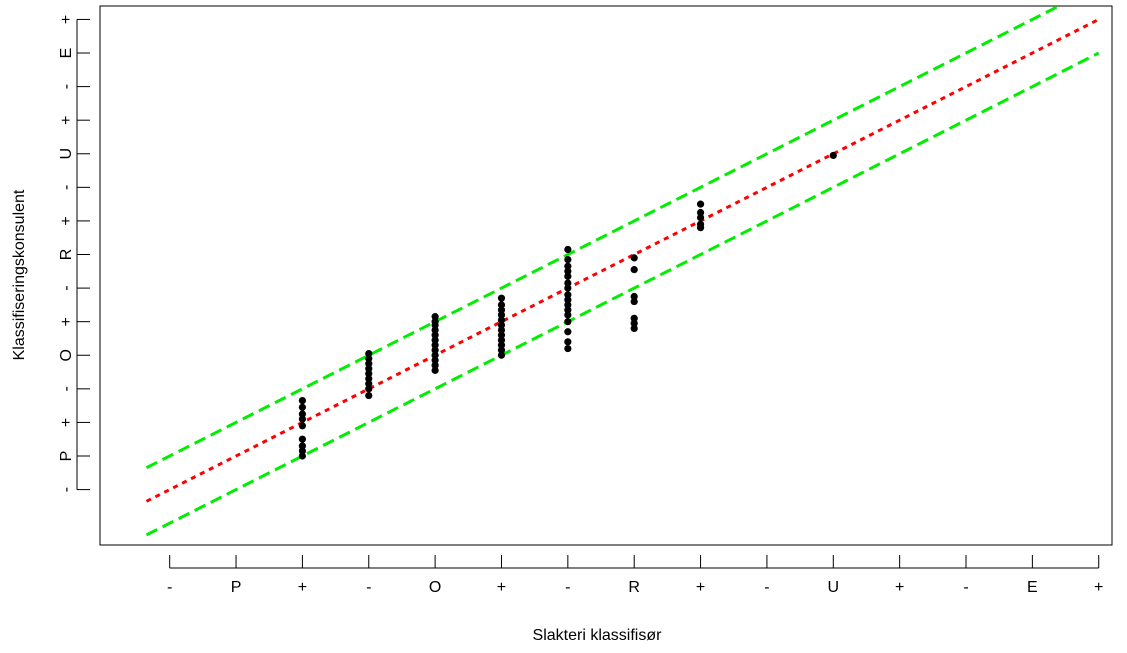 The width and height of the screenshot is (1127, 653). What do you see at coordinates (635, 575) in the screenshot?
I see `x-axis: - P + - O + - R + - U + - E +` at bounding box center [635, 575].